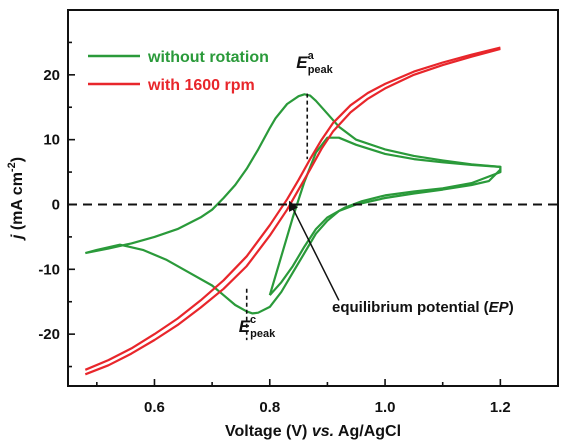 Image resolution: width=572 pixels, height=441 pixels. Describe the element at coordinates (499, 307) in the screenshot. I see `equilibrium-label-italic: EP` at that location.